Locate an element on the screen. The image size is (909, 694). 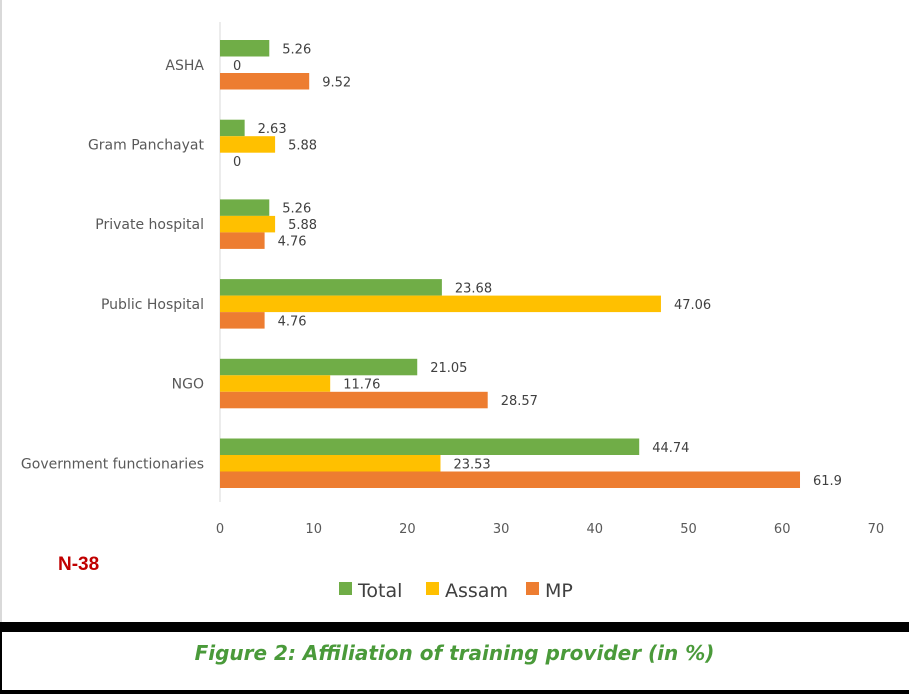
data-label: 21.05 is located at coordinates (448, 368).